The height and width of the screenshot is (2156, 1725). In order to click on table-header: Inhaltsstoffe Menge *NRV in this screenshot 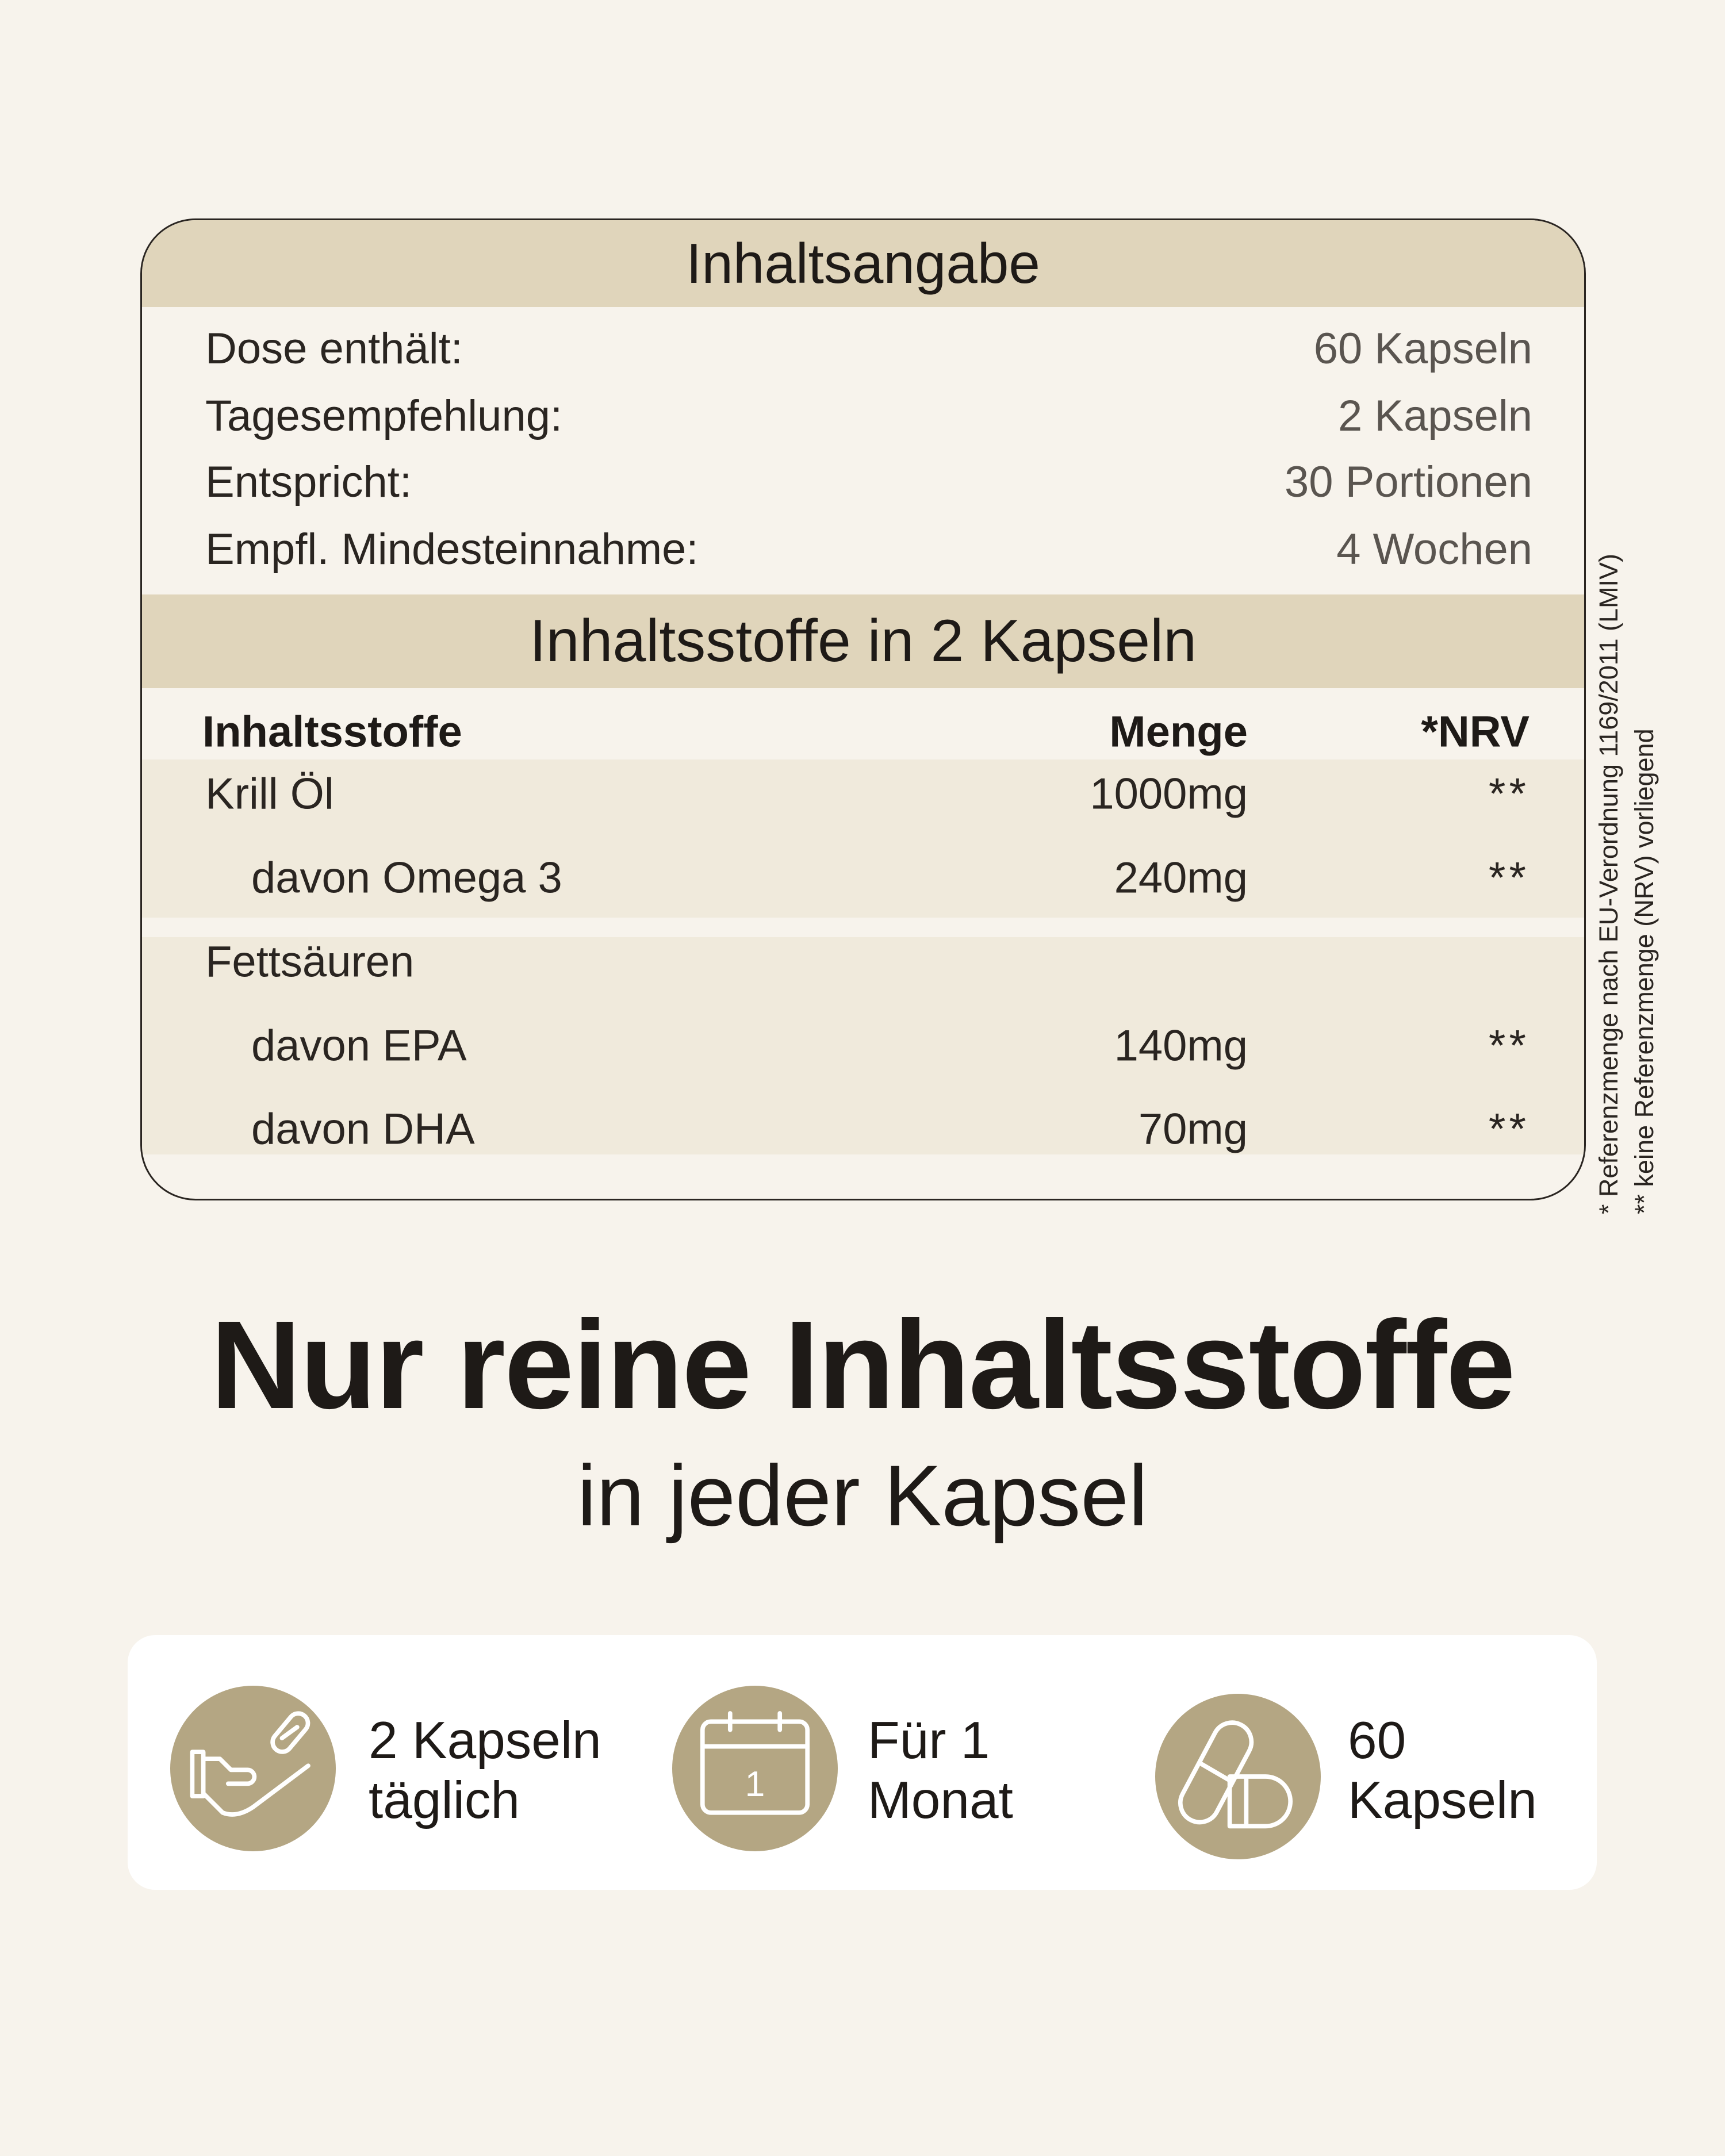, I will do `click(863, 732)`.